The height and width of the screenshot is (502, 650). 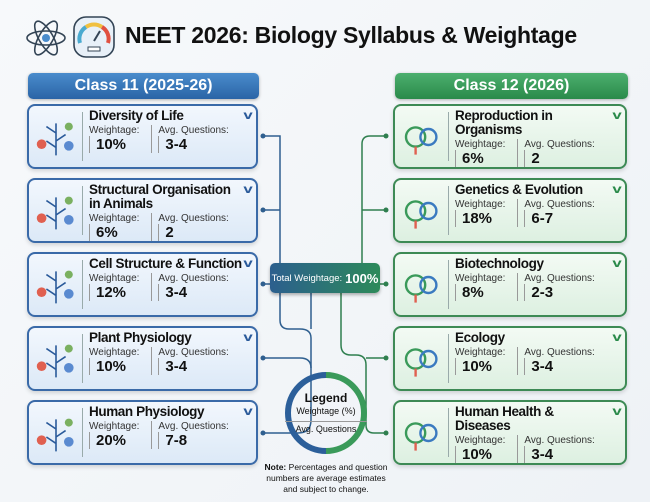 What do you see at coordinates (56, 284) in the screenshot?
I see `cell-icon` at bounding box center [56, 284].